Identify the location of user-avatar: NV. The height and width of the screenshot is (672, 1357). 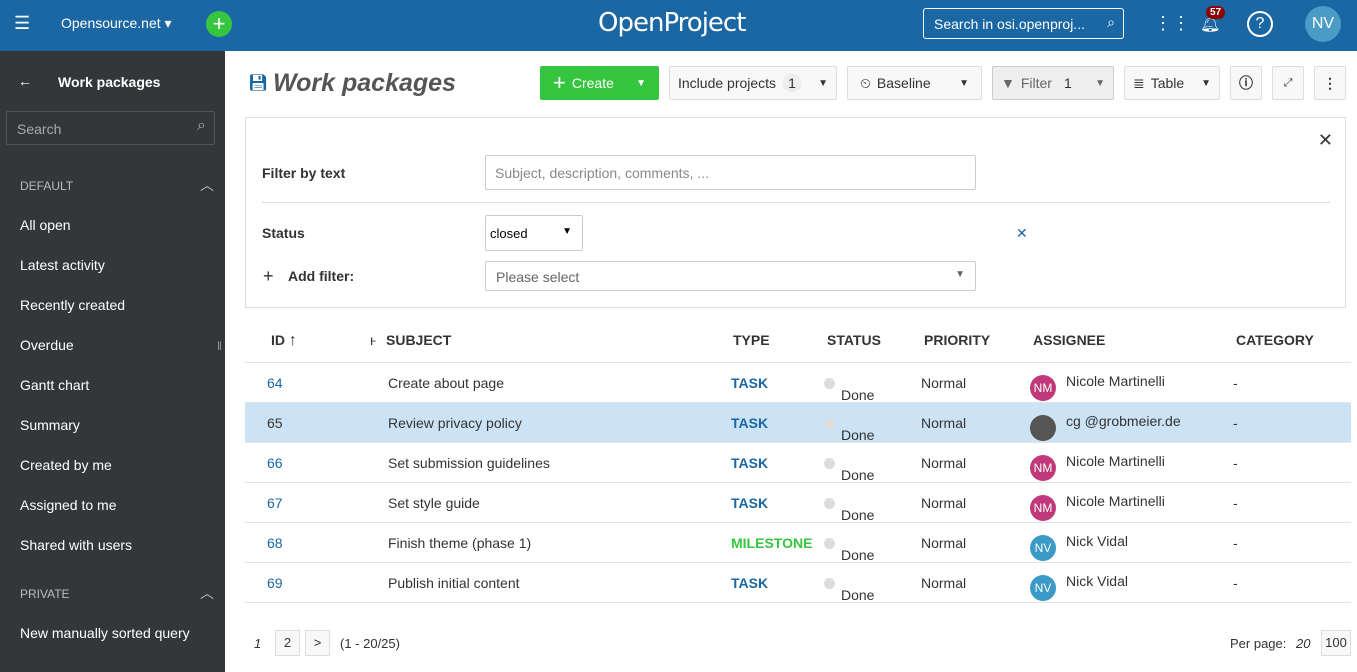
(1323, 24).